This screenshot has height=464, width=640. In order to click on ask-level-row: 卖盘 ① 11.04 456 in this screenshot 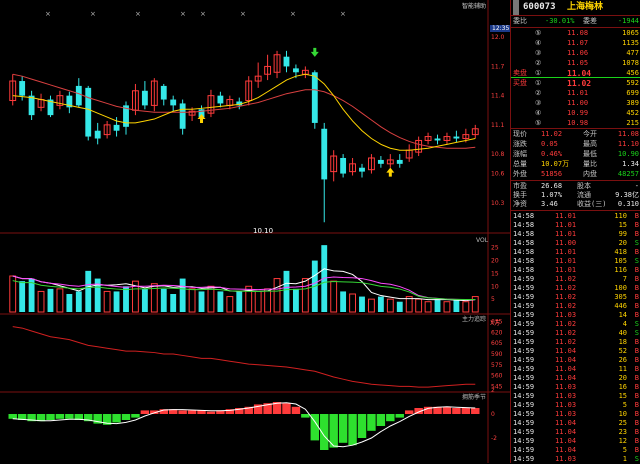, I will do `click(575, 73)`.